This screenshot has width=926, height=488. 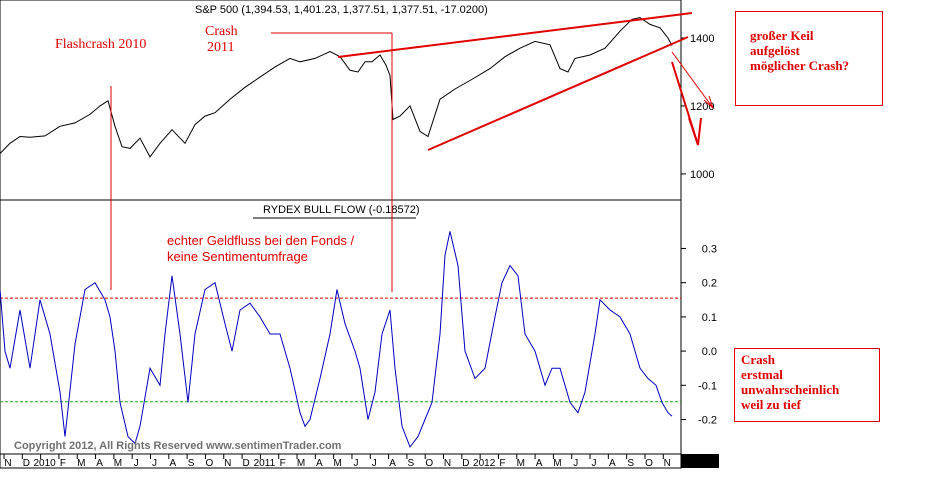 What do you see at coordinates (484, 463) in the screenshot?
I see `x-tick-label: 2012` at bounding box center [484, 463].